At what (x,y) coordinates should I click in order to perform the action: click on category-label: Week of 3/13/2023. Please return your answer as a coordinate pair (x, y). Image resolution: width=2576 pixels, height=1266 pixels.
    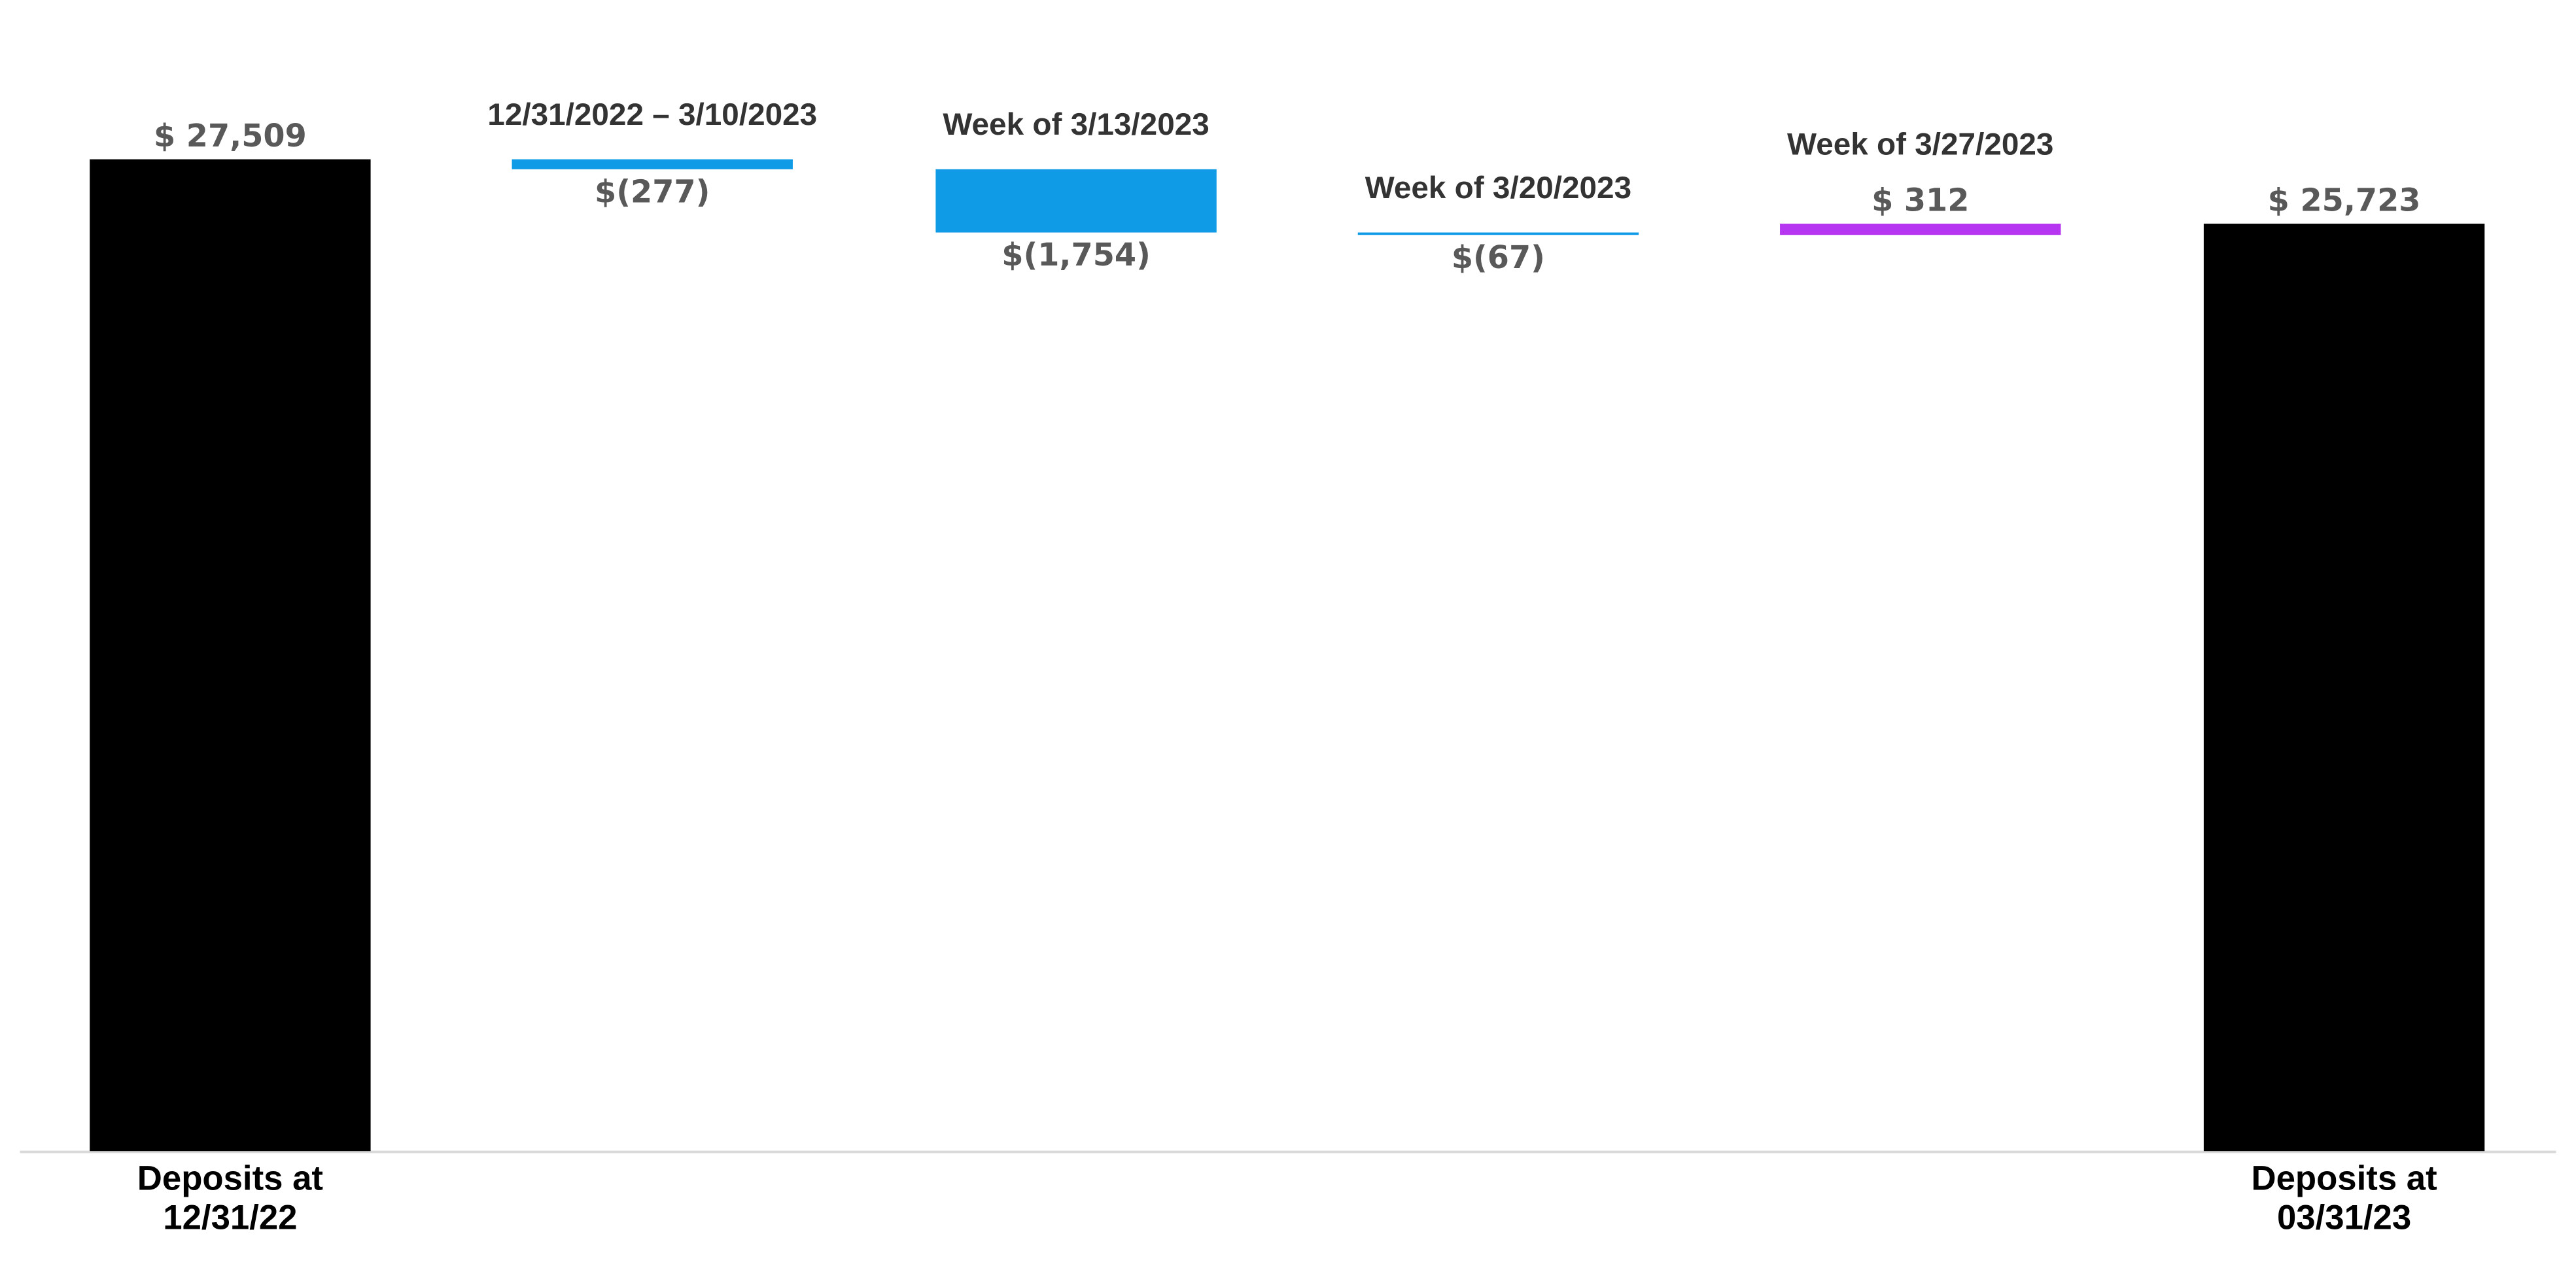
    Looking at the image, I should click on (1076, 125).